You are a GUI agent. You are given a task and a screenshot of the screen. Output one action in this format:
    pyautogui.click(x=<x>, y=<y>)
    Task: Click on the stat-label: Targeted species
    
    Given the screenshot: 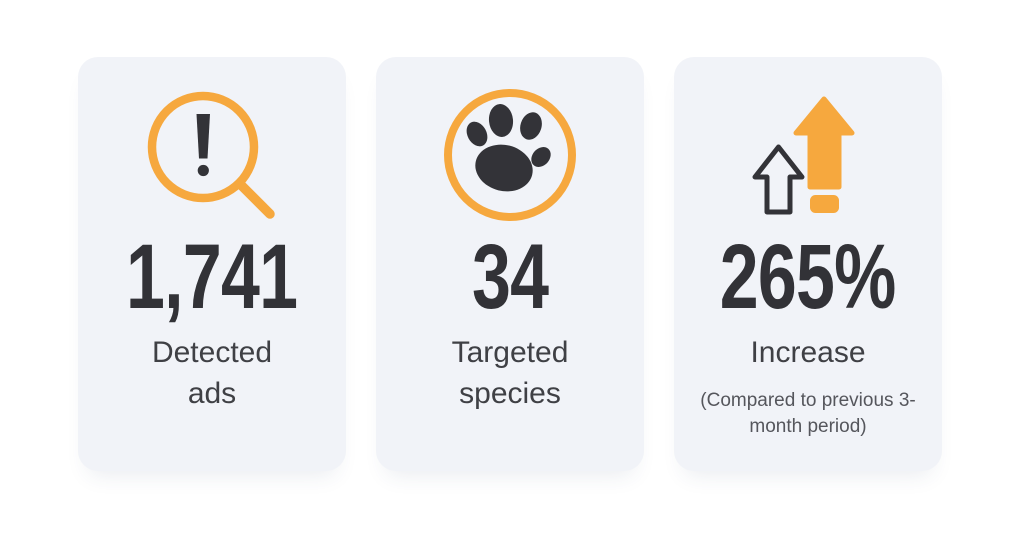 What is the action you would take?
    pyautogui.click(x=510, y=373)
    